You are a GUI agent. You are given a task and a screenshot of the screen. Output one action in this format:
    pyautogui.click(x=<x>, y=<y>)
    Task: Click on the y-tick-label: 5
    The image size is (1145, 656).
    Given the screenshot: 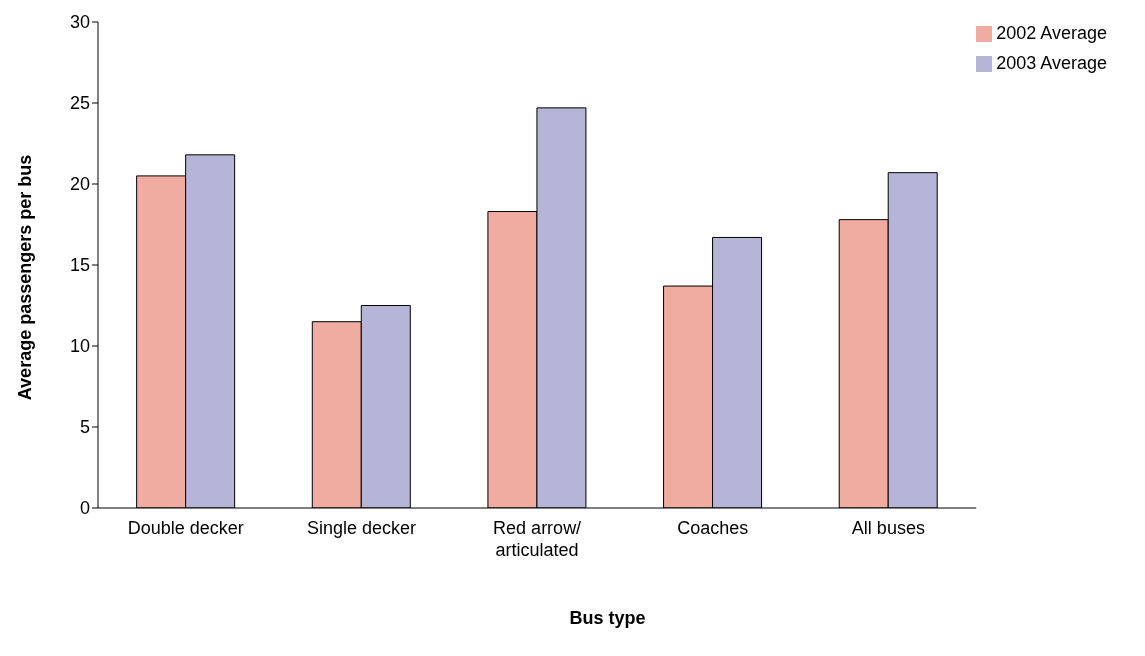 What is the action you would take?
    pyautogui.click(x=84, y=427)
    